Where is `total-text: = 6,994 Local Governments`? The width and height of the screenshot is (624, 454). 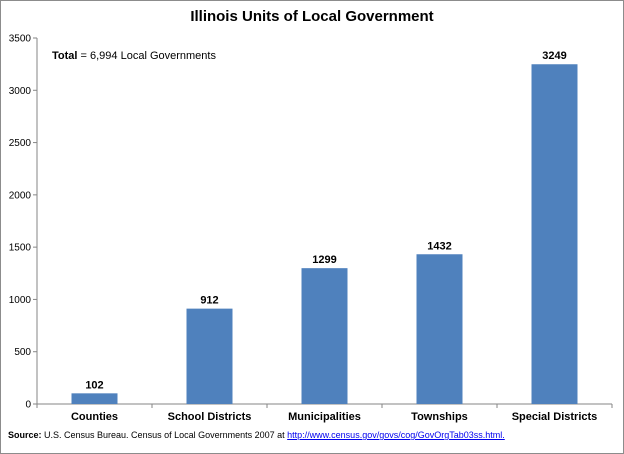
total-text: = 6,994 Local Governments is located at coordinates (146, 56).